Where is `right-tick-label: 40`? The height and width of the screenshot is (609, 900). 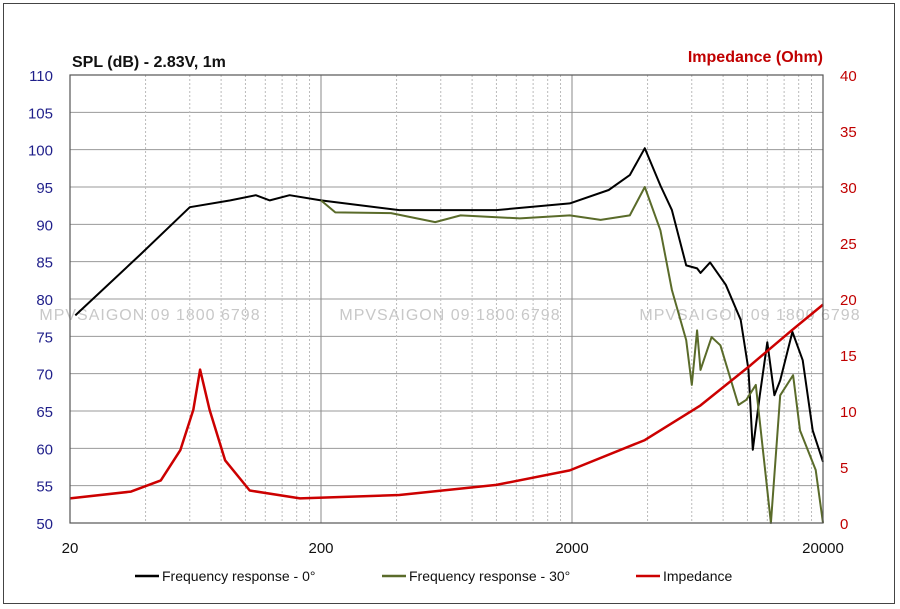
right-tick-label: 40 is located at coordinates (848, 76).